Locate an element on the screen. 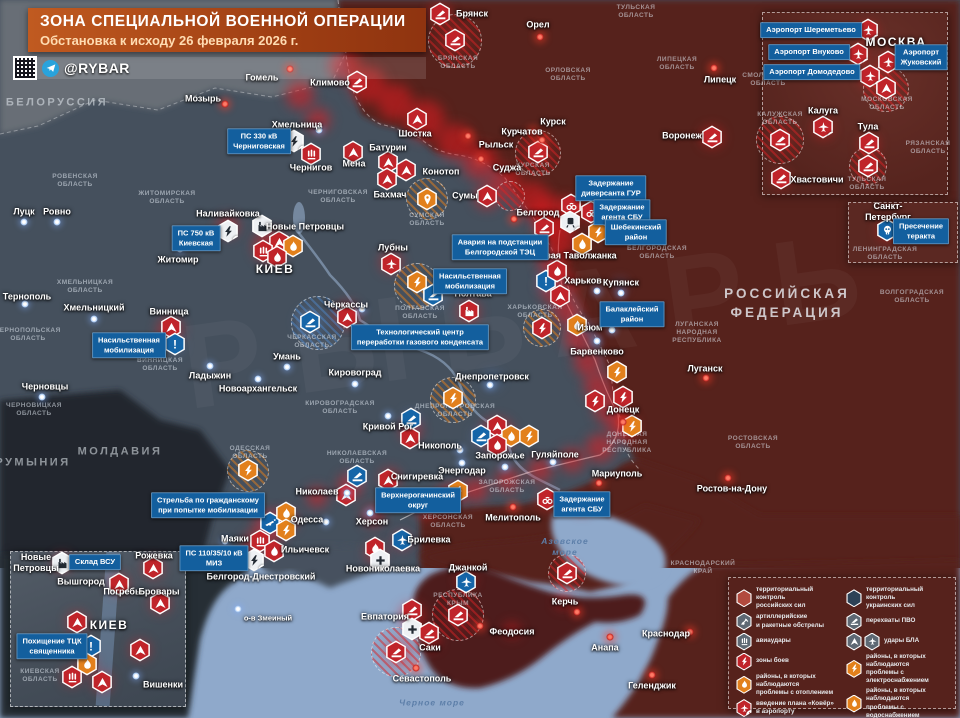 The height and width of the screenshot is (718, 960). map-subtitle: Обстановка к исходу 26 февраля 2026 г. is located at coordinates (169, 40).